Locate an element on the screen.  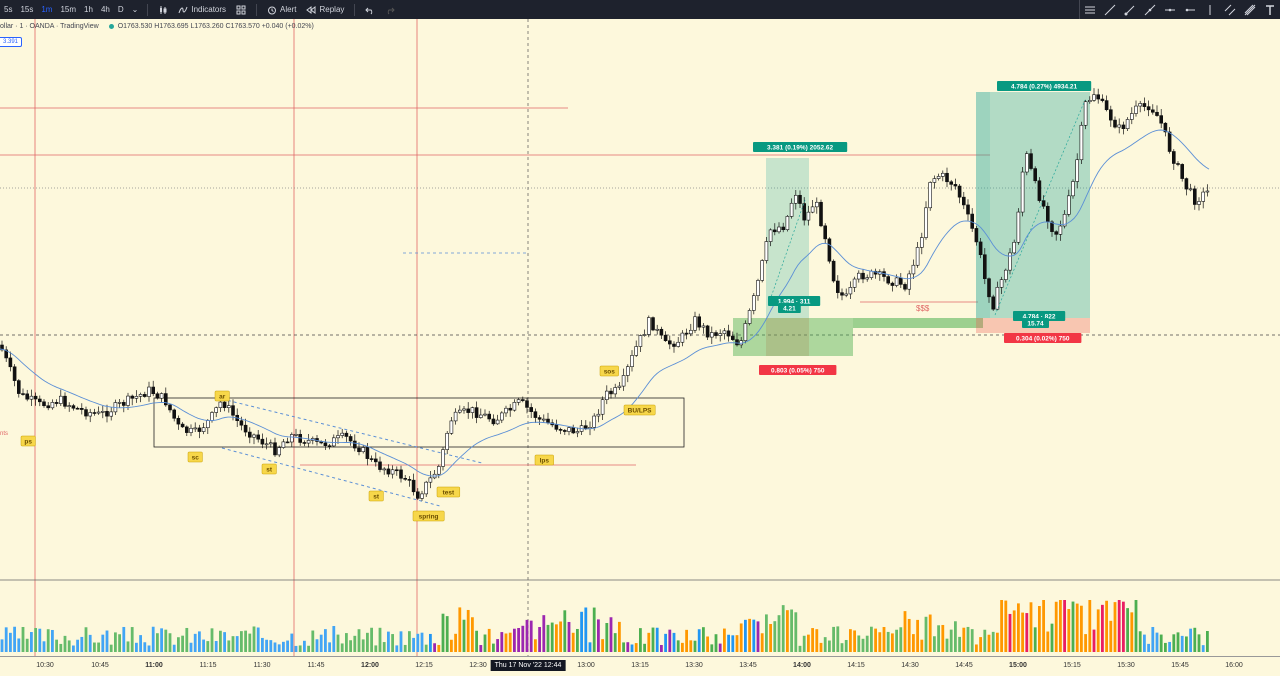
timeframe-15s: 15s is located at coordinates (27, 9).